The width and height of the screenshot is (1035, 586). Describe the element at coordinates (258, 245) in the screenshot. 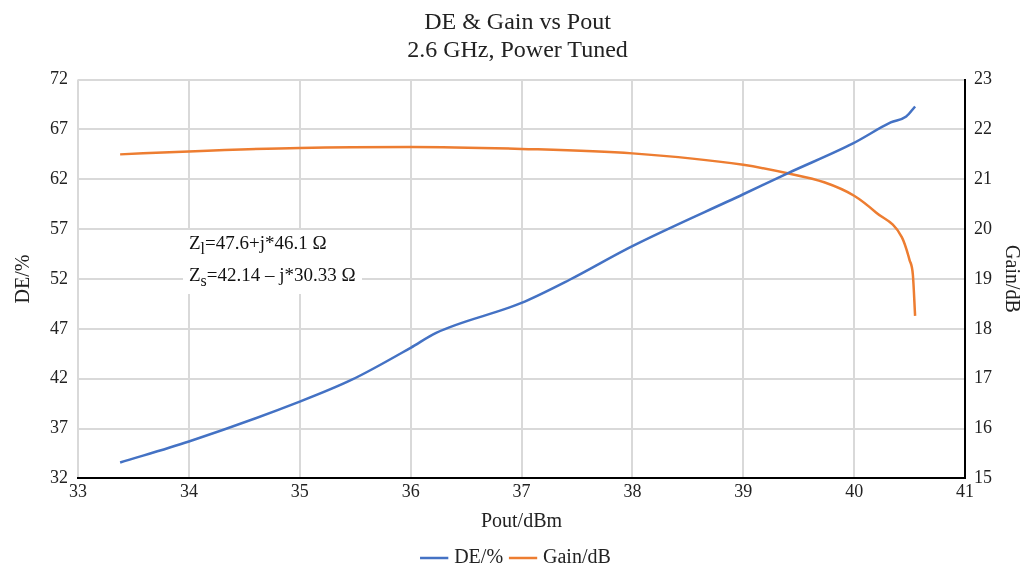

I see `annotation: Z$_{l}$=47.6+j*46.1 Ω` at that location.